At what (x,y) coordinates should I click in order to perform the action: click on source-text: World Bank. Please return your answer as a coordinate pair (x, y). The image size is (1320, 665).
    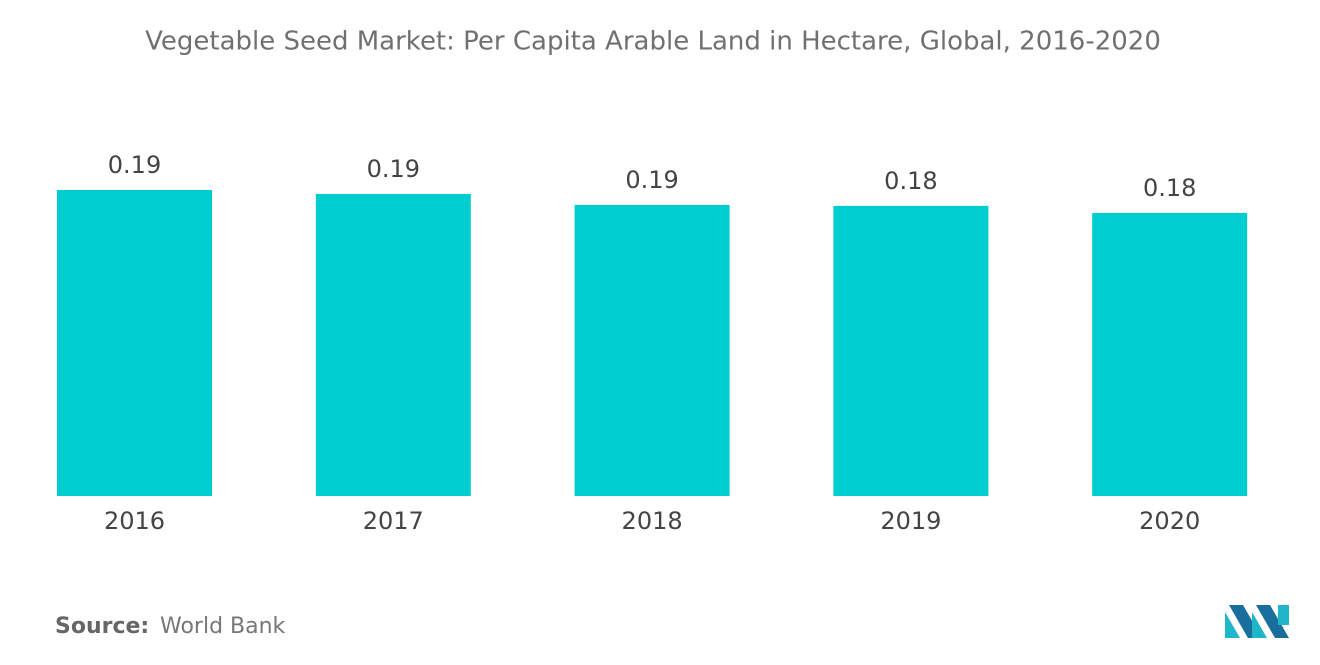
    Looking at the image, I should click on (223, 626).